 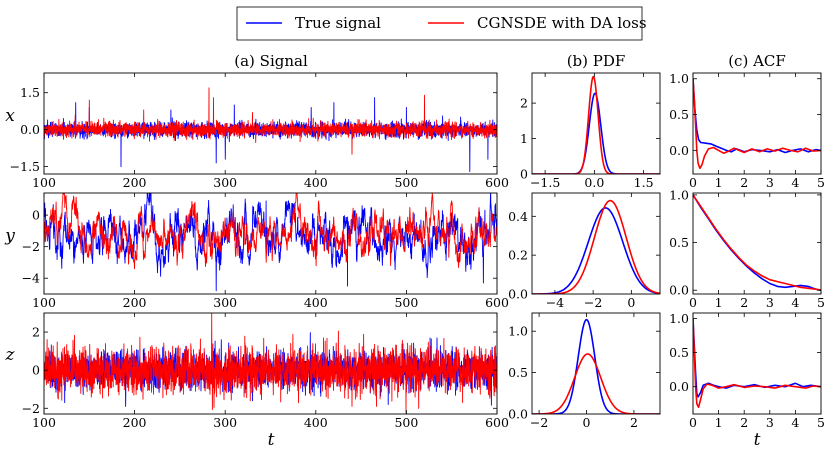 What do you see at coordinates (10, 355) in the screenshot?
I see `row-label-z: z` at bounding box center [10, 355].